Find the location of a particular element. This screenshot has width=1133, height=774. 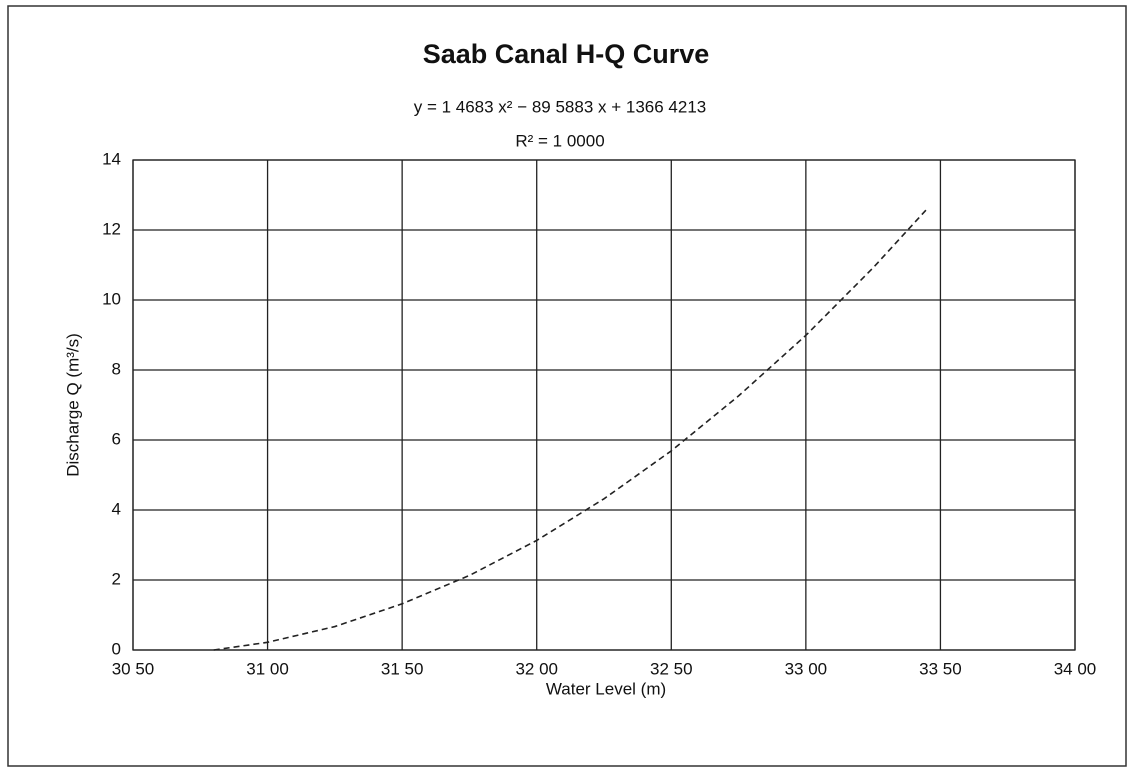

x-tick-label: 32 00 is located at coordinates (536, 668).